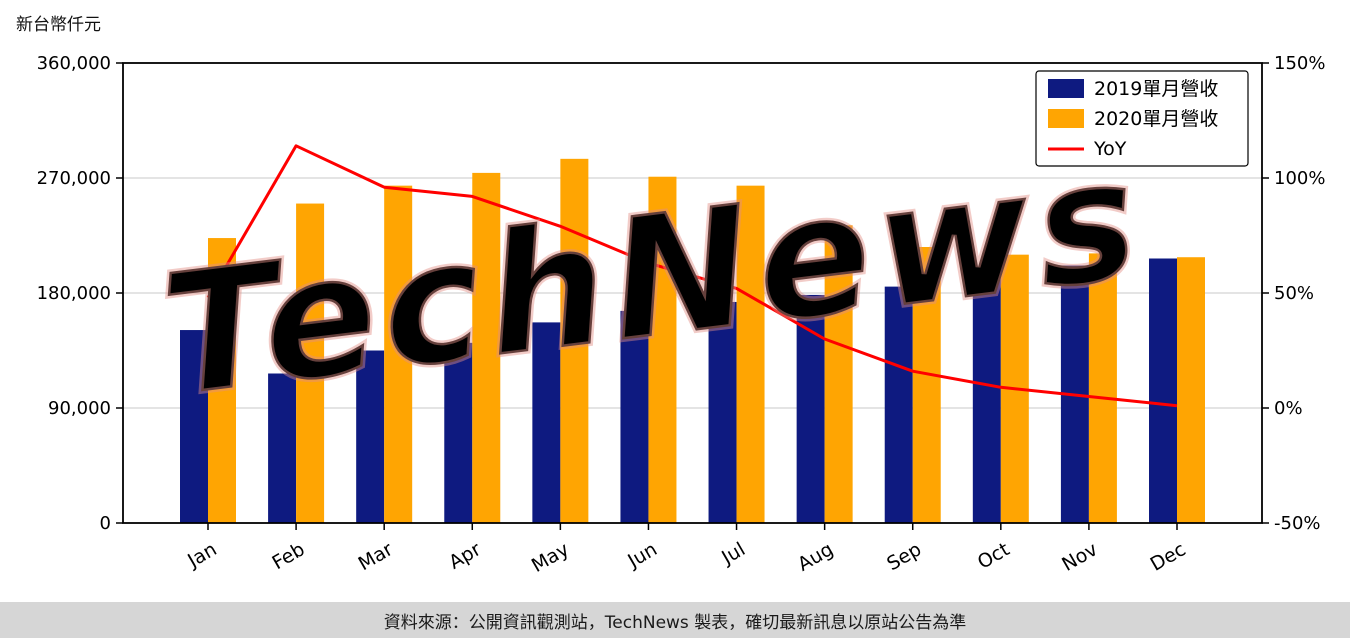 The image size is (1350, 638). What do you see at coordinates (288, 556) in the screenshot?
I see `x-tick-label-Feb: Feb` at bounding box center [288, 556].